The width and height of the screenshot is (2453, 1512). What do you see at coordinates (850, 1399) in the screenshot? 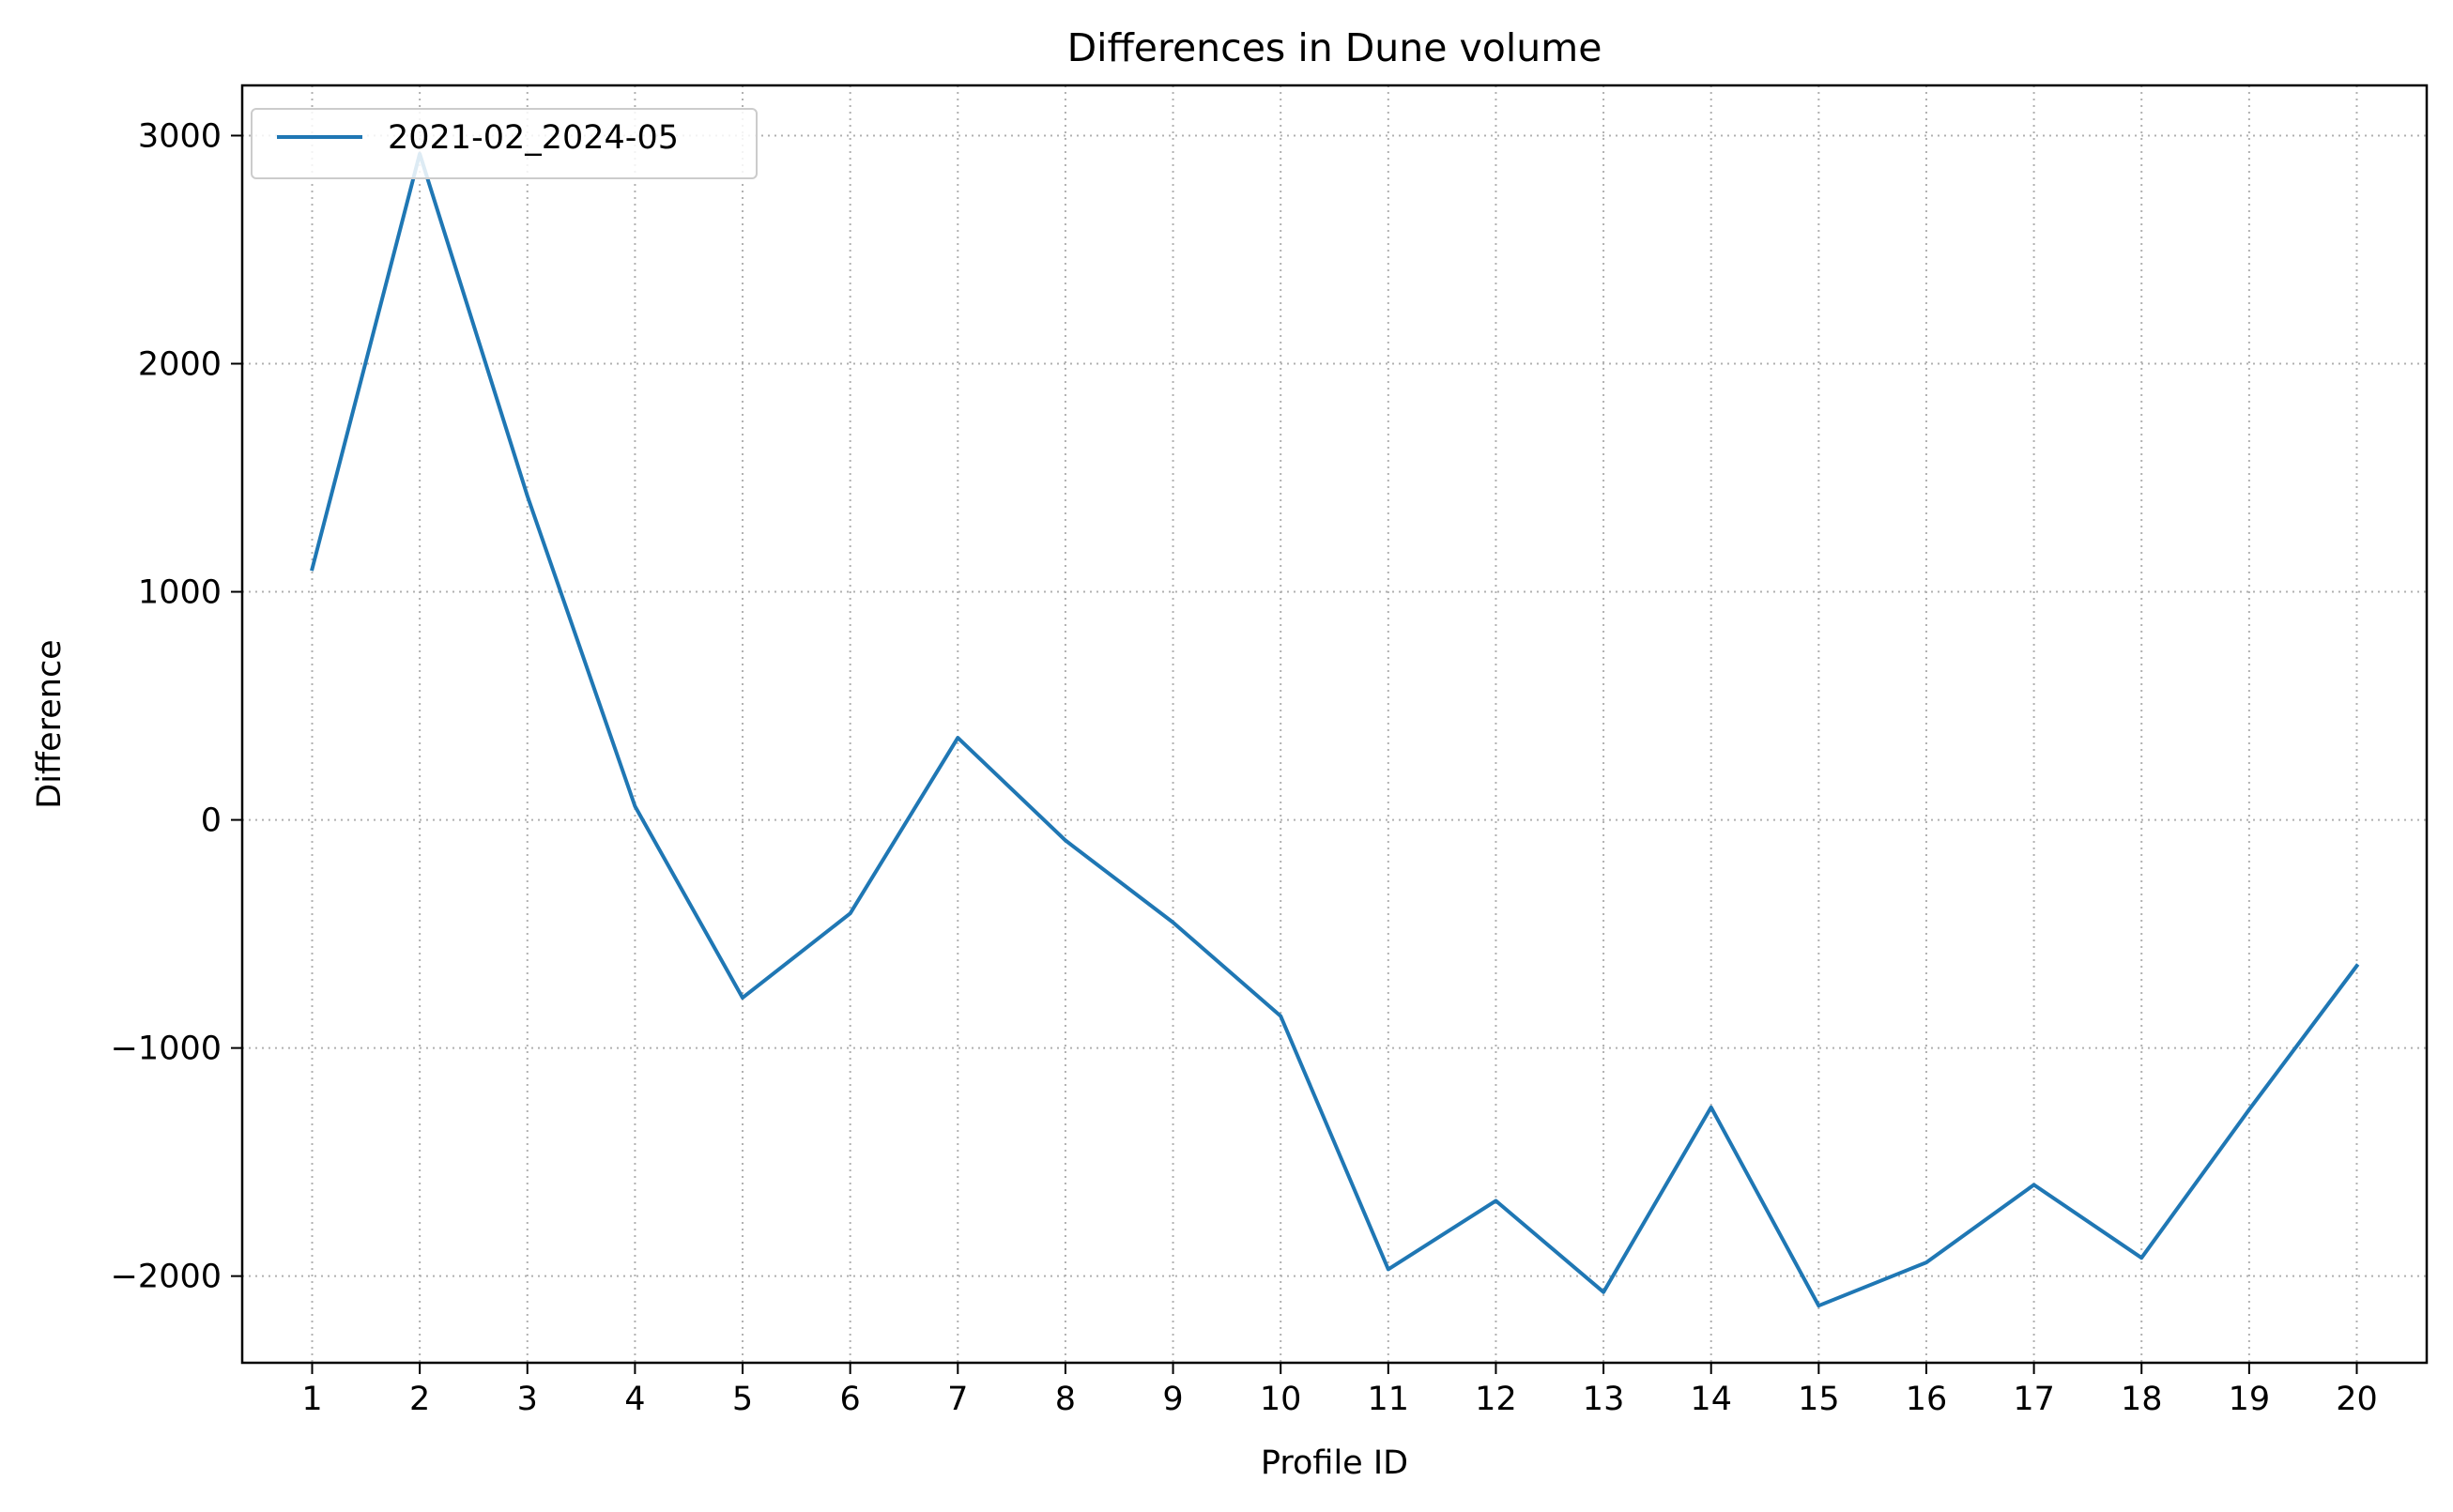
I see `x-tick-label: 6` at bounding box center [850, 1399].